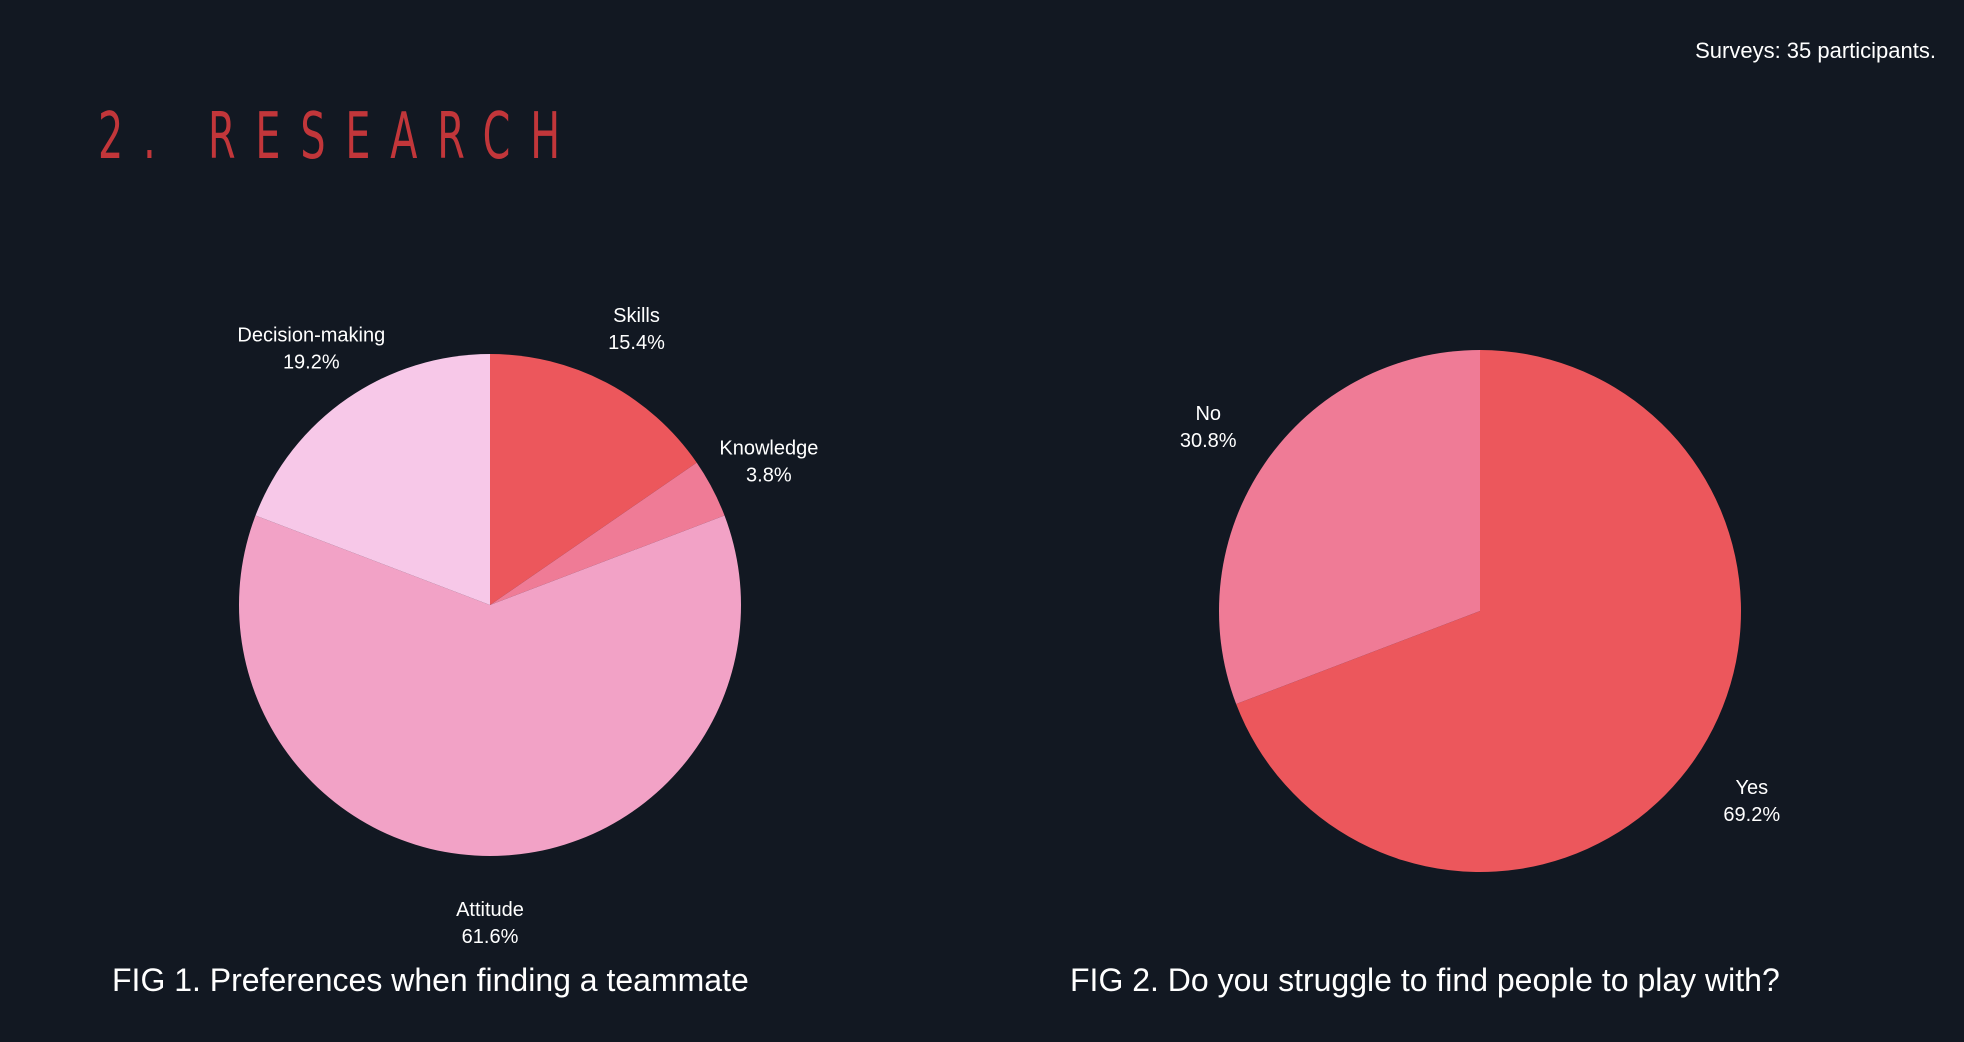  What do you see at coordinates (489, 685) in the screenshot?
I see `pie-slice-attitude` at bounding box center [489, 685].